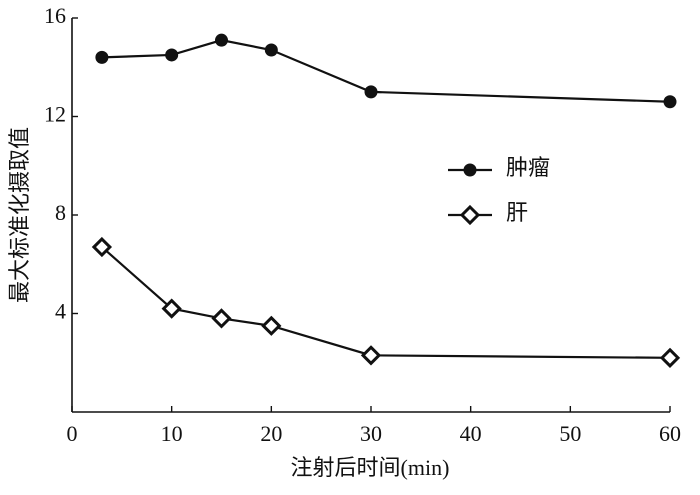  I want to click on x-tick-label: 40, so click(471, 433).